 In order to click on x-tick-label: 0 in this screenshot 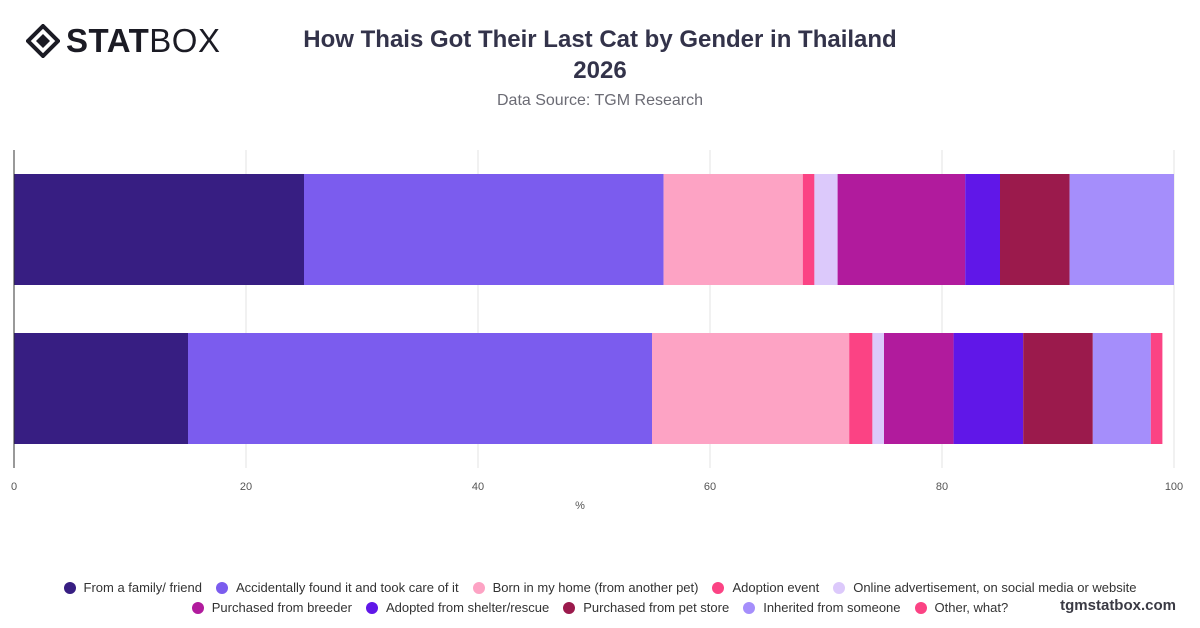, I will do `click(14, 487)`.